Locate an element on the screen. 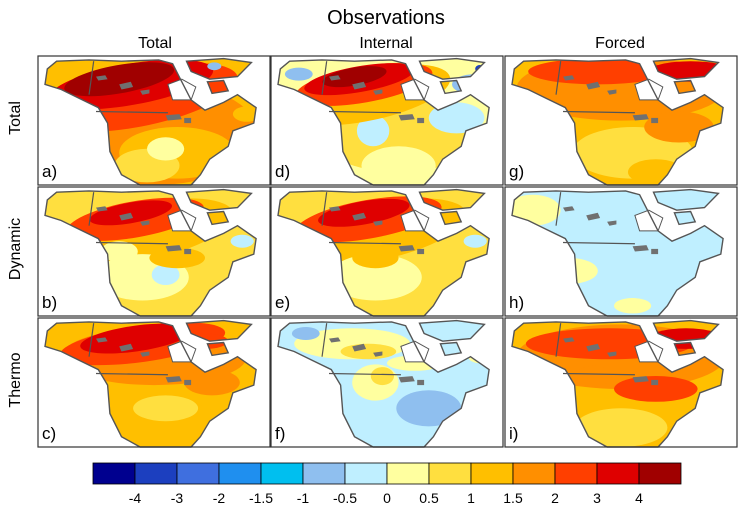  panel-label: a) is located at coordinates (49, 171).